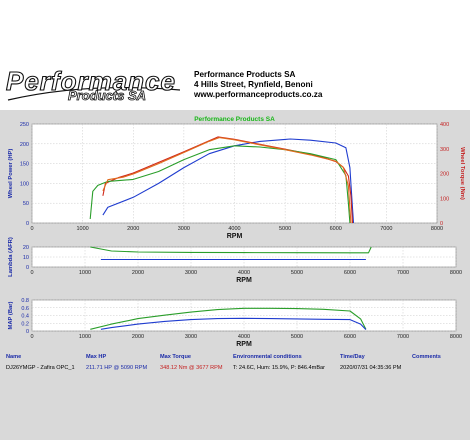 This screenshot has height=445, width=470. What do you see at coordinates (371, 368) in the screenshot?
I see `value-time-day: 2020/07/31 04:35:36 PM` at bounding box center [371, 368].